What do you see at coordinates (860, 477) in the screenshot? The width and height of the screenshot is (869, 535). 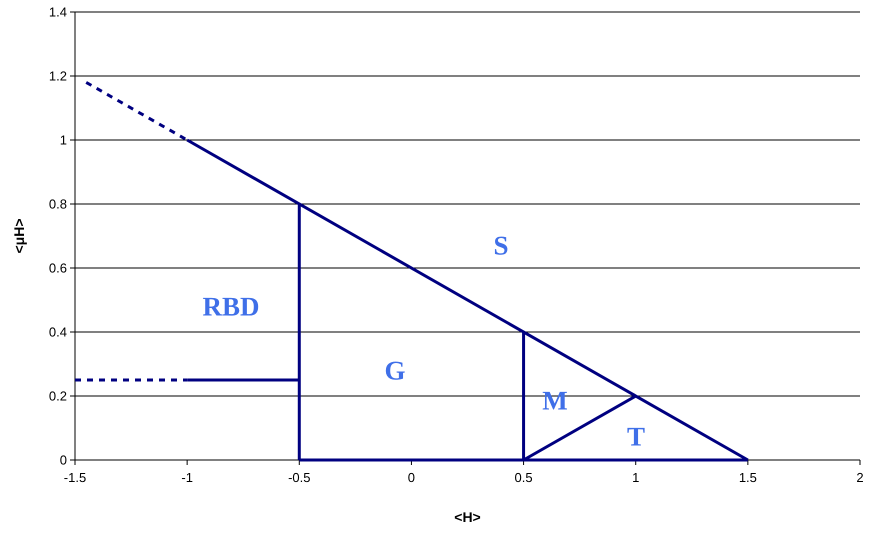 I see `x-tick-label: 2` at bounding box center [860, 477].